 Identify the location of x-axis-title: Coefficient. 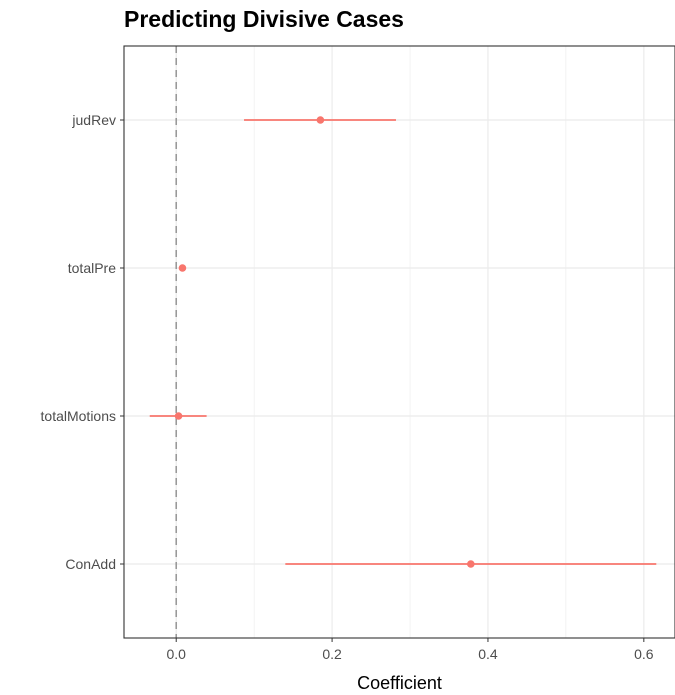
(399, 683).